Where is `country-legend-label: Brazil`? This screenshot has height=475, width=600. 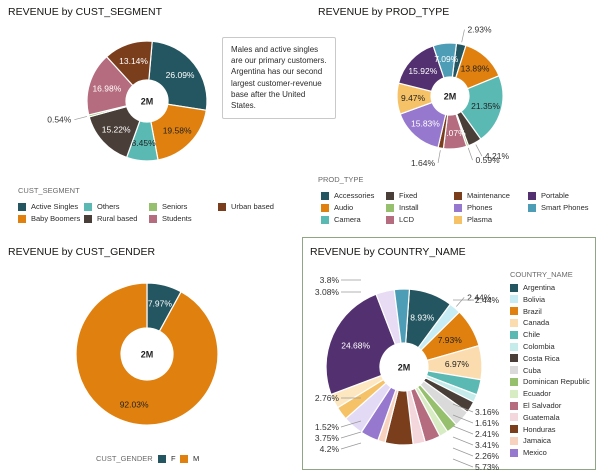 country-legend-label: Brazil is located at coordinates (532, 311).